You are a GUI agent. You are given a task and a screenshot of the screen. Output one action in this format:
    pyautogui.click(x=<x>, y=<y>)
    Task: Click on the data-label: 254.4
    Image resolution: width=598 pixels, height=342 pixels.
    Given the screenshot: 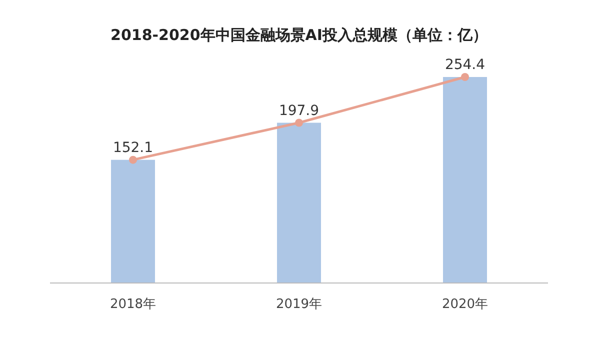 What is the action you would take?
    pyautogui.click(x=465, y=65)
    